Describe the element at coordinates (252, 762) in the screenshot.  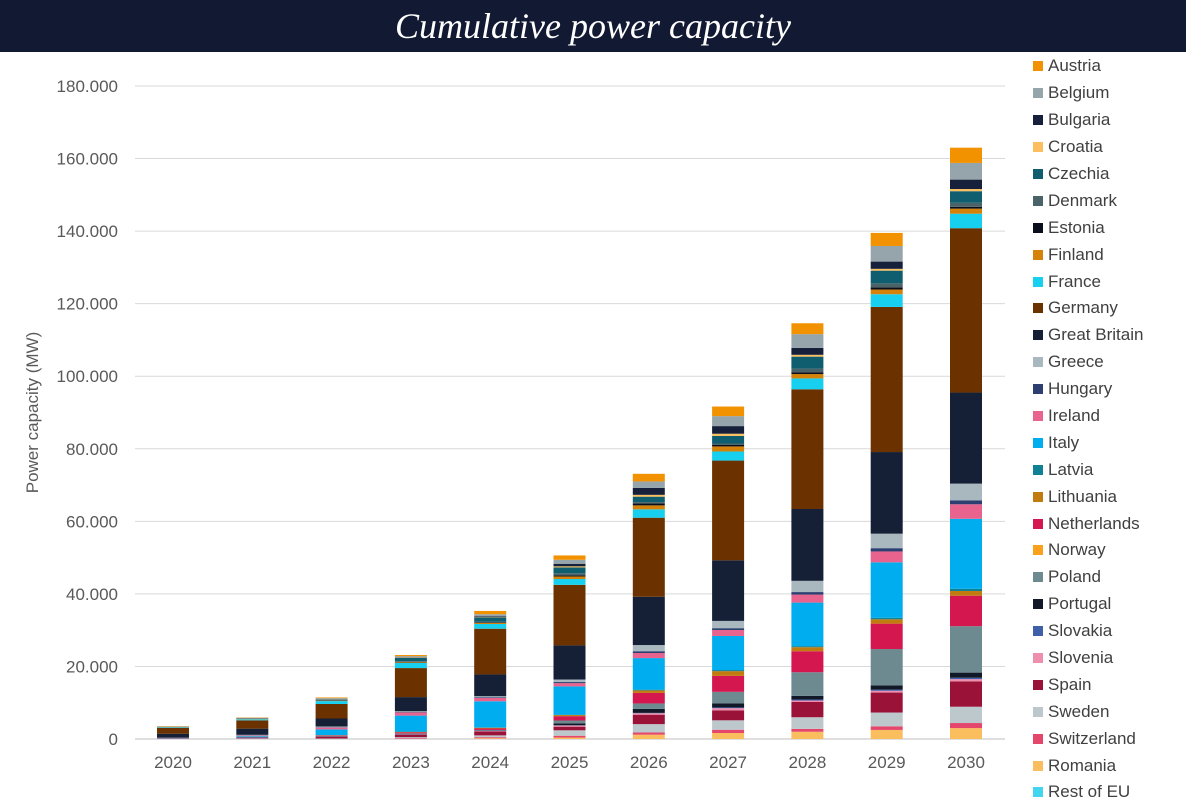
I see `x-tick-label: 2021` at that location.